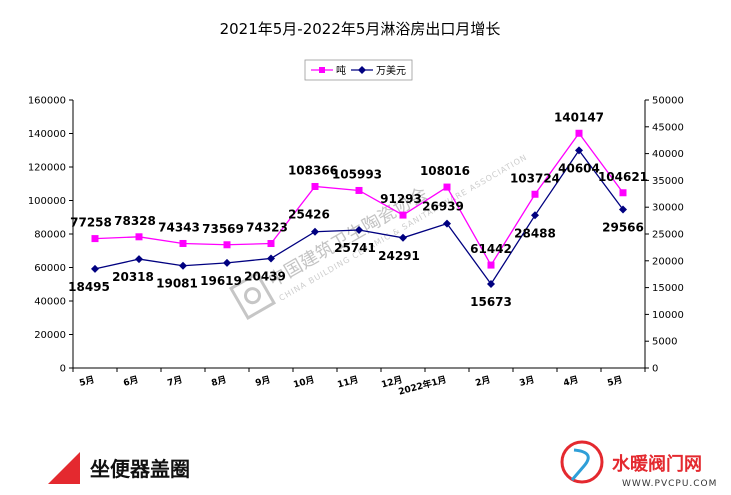 The width and height of the screenshot is (731, 495). I want to click on brand-url: WWW.PVCPU.COM, so click(669, 484).